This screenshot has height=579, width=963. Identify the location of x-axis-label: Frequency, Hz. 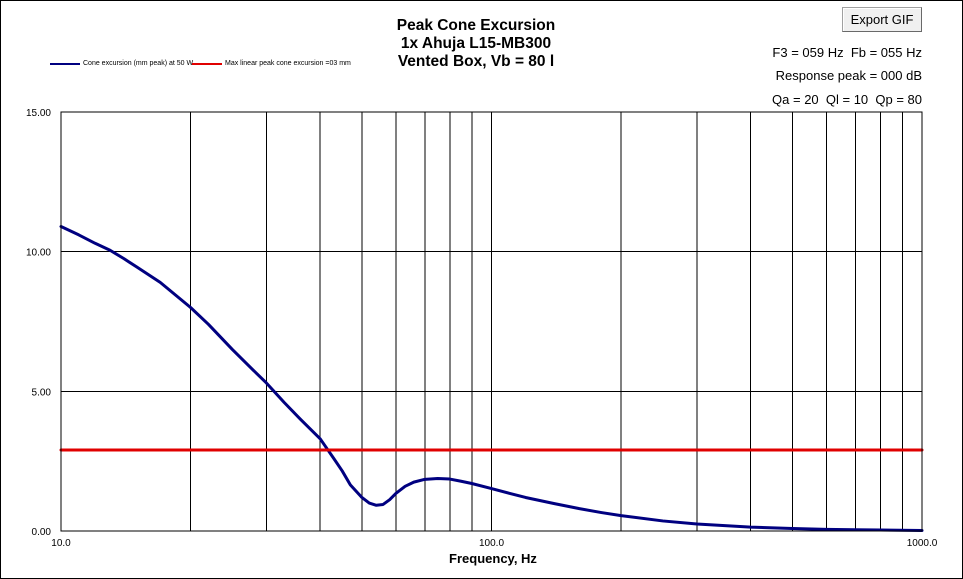
(493, 558).